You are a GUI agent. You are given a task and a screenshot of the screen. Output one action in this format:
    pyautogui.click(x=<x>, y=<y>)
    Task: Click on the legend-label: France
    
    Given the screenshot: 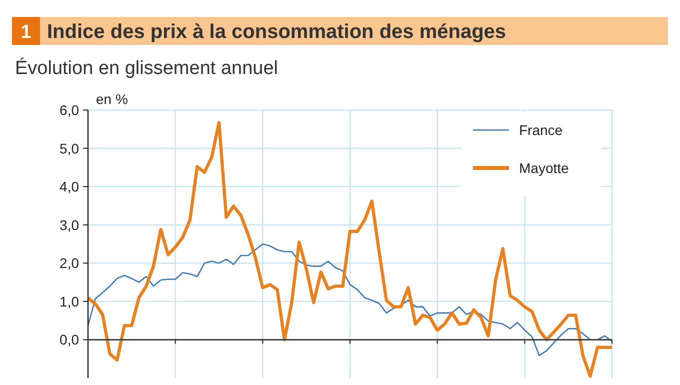 What is the action you would take?
    pyautogui.click(x=541, y=130)
    